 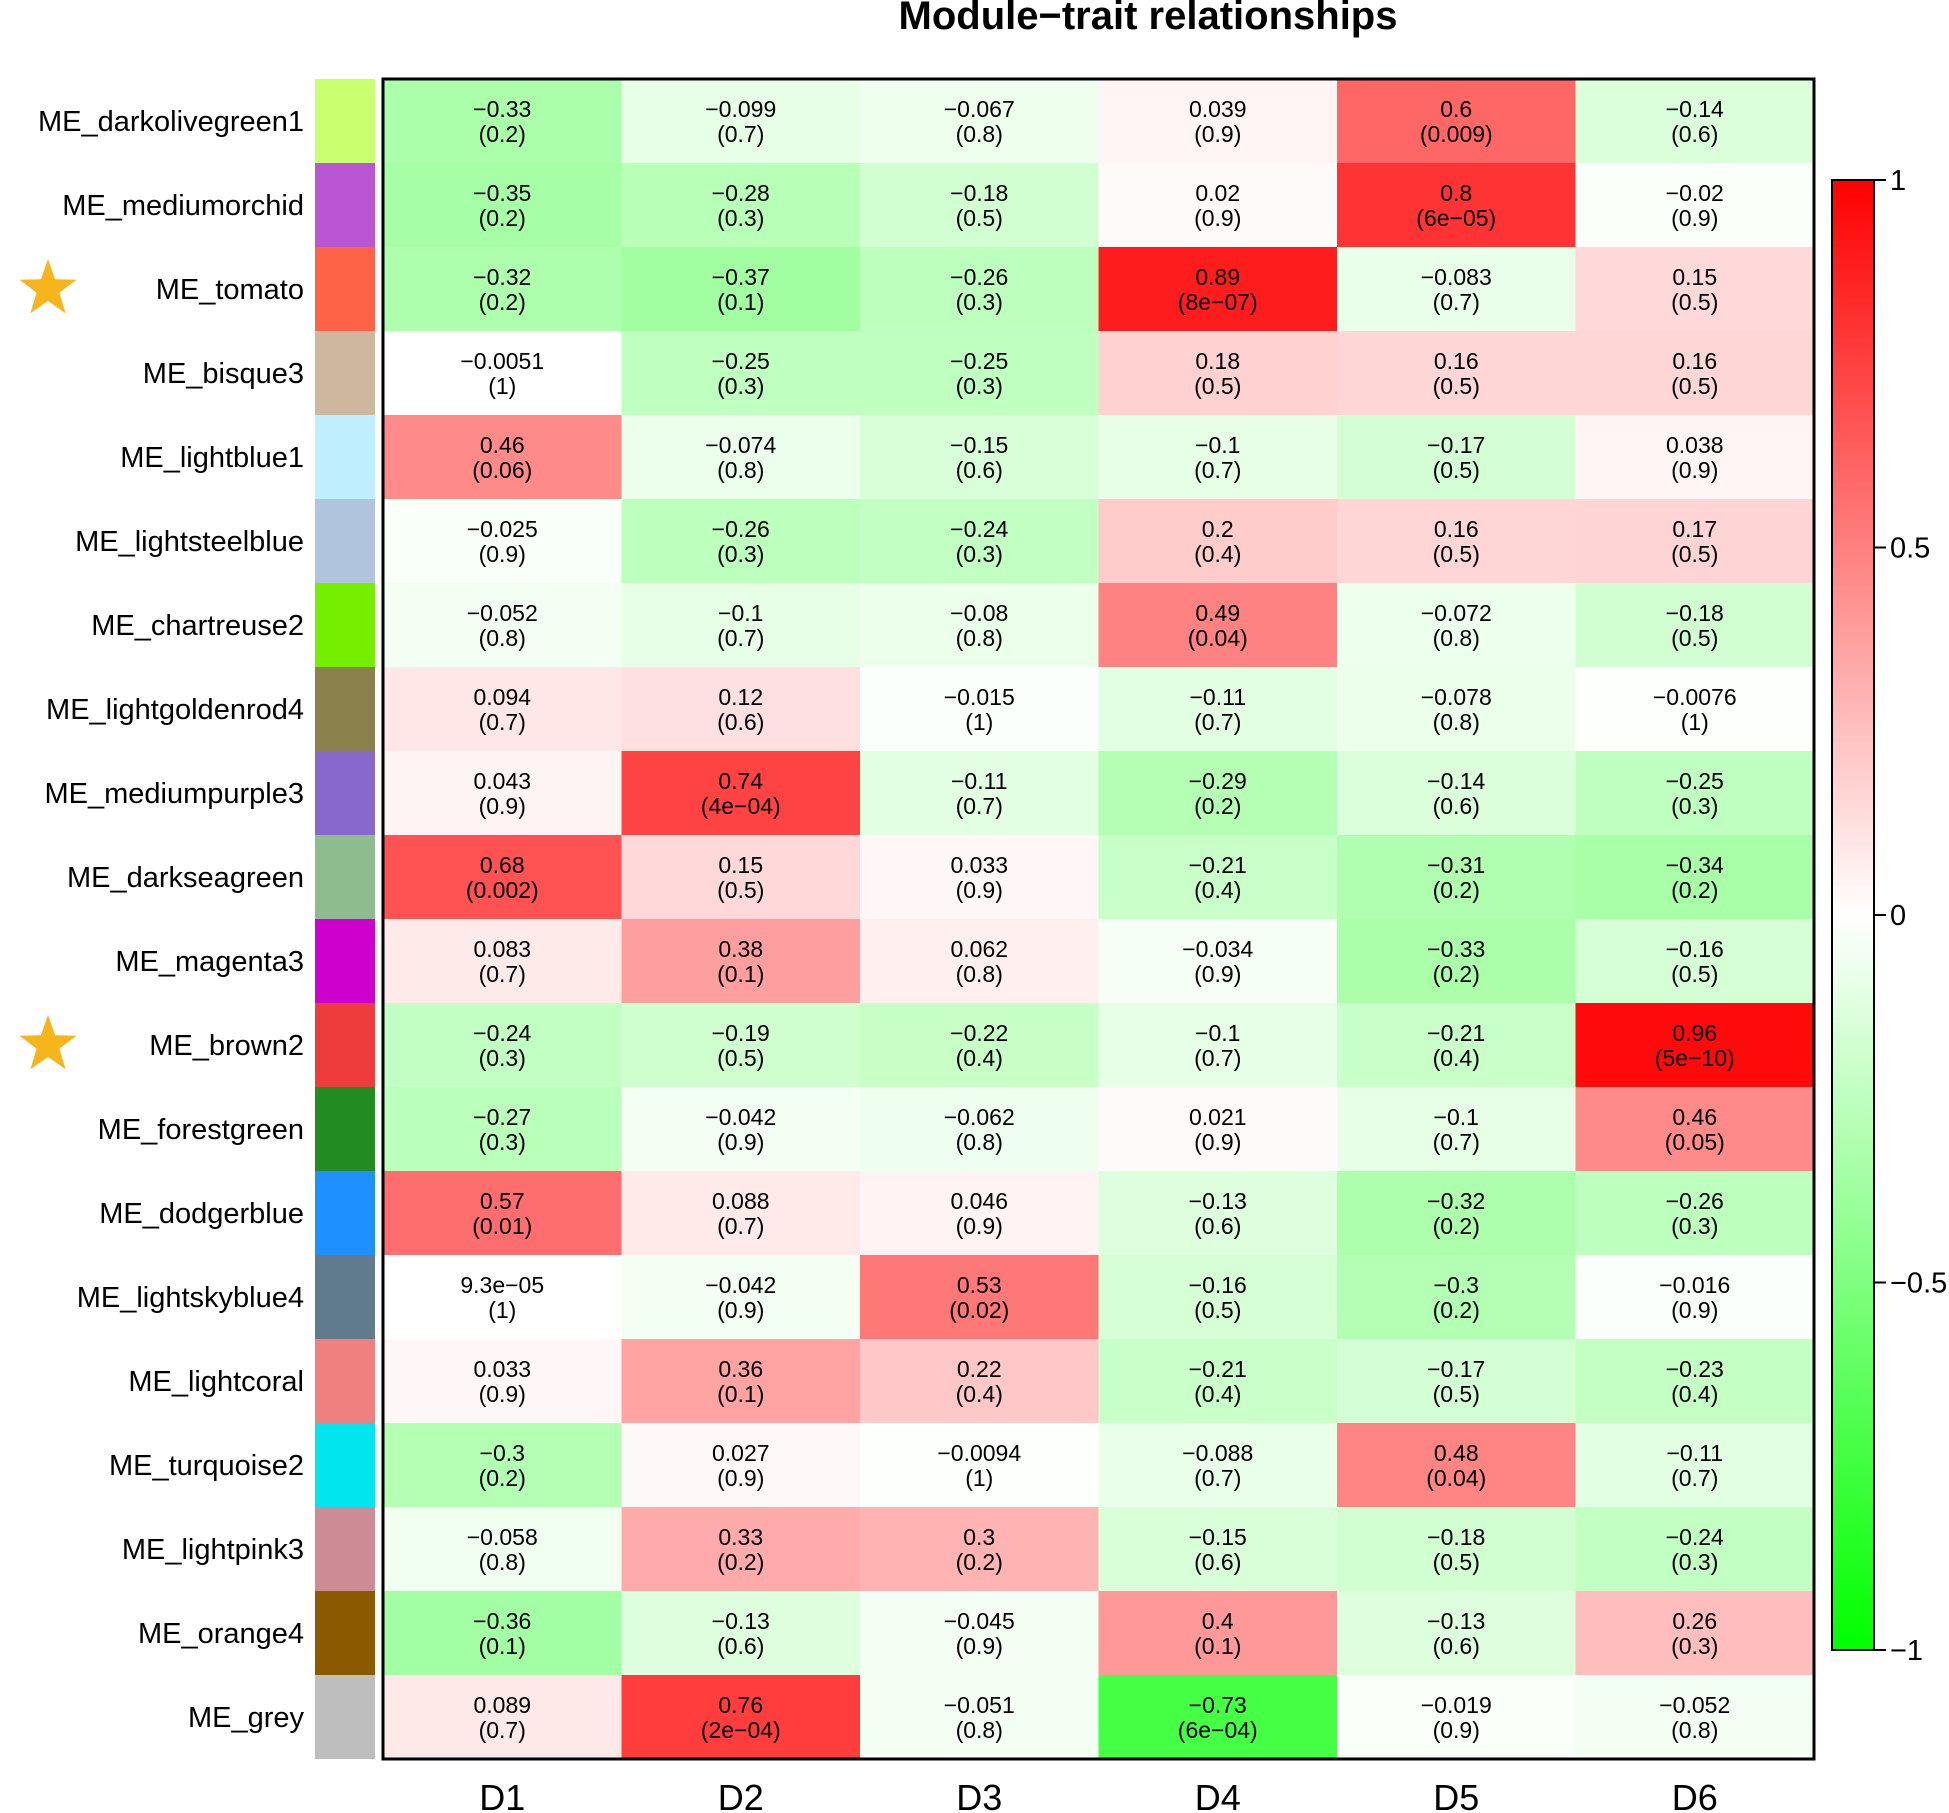 What do you see at coordinates (1695, 1058) in the screenshot?
I see `cell-pvalue: (5e−10)` at bounding box center [1695, 1058].